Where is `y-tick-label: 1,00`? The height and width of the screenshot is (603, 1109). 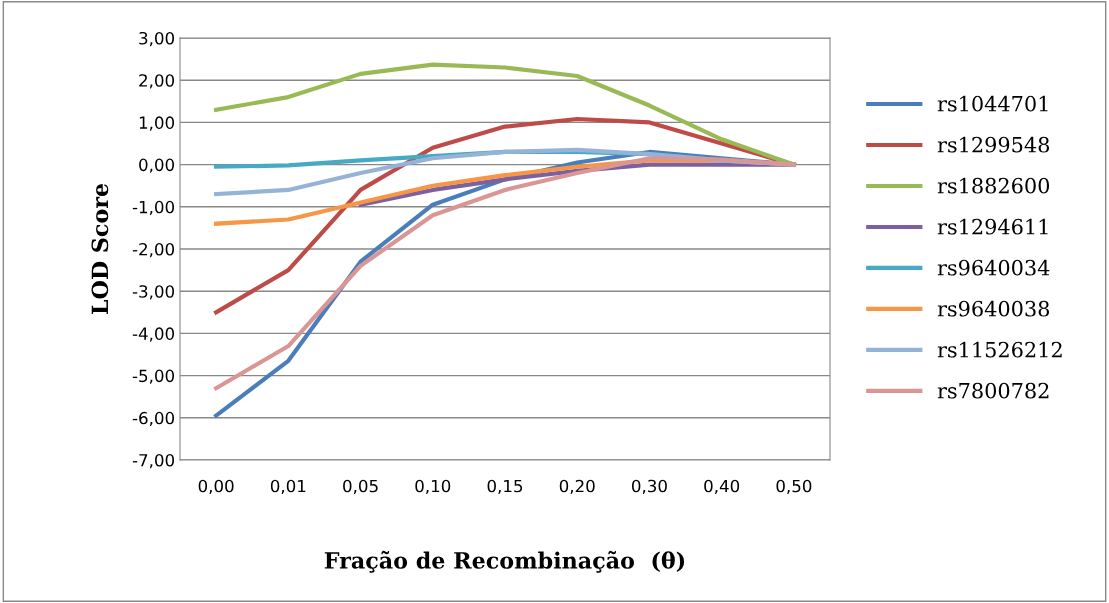
y-tick-label: 1,00 is located at coordinates (157, 123).